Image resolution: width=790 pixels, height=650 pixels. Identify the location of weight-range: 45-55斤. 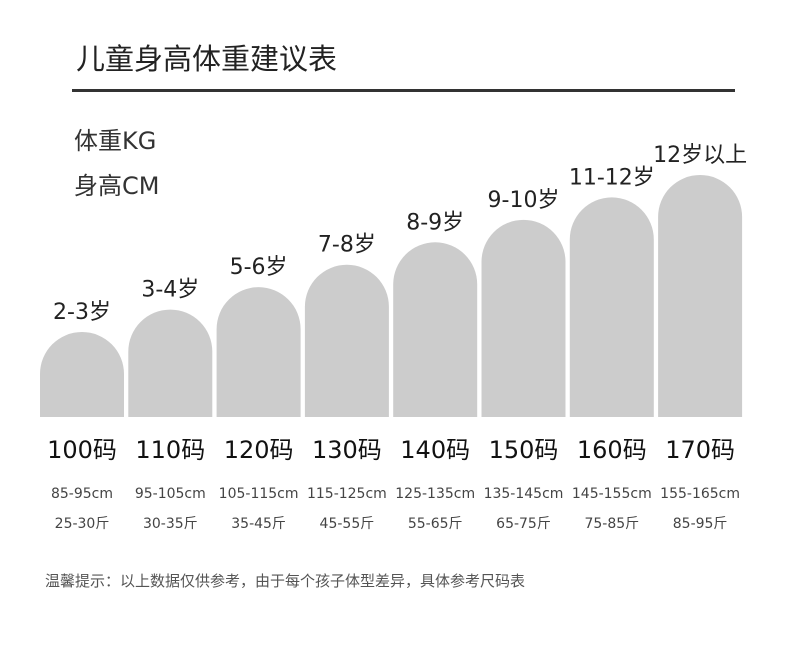
(347, 524).